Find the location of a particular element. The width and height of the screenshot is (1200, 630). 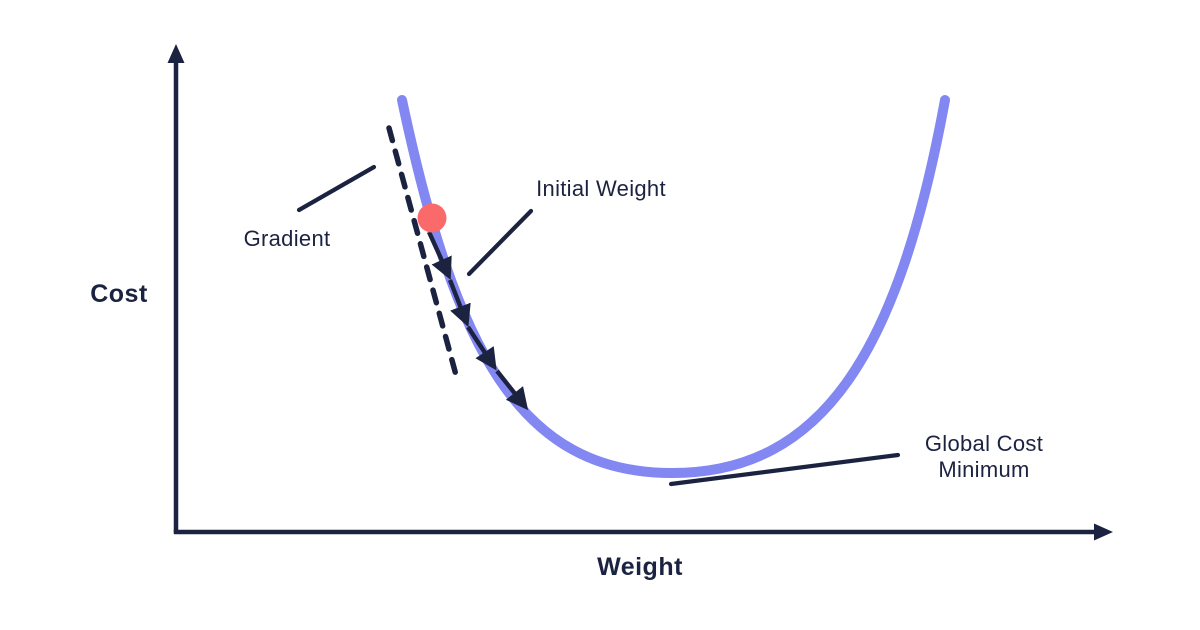

global-minimum-pointer-line is located at coordinates (784, 469).